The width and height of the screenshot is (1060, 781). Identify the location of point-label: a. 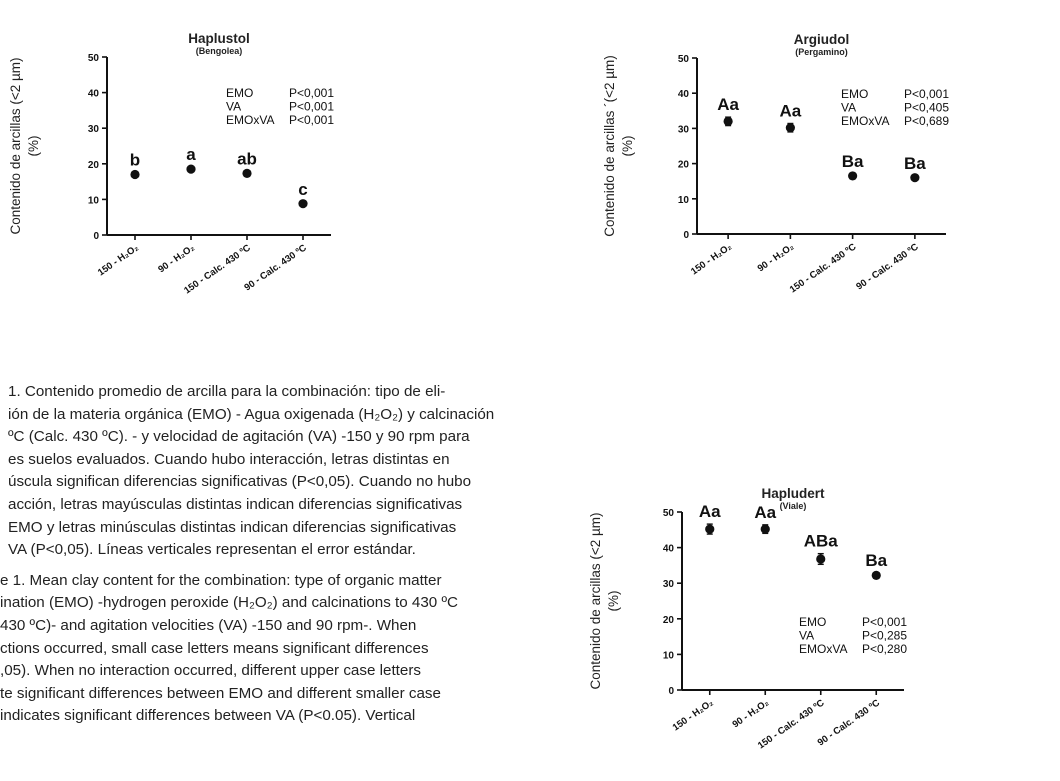
(191, 154).